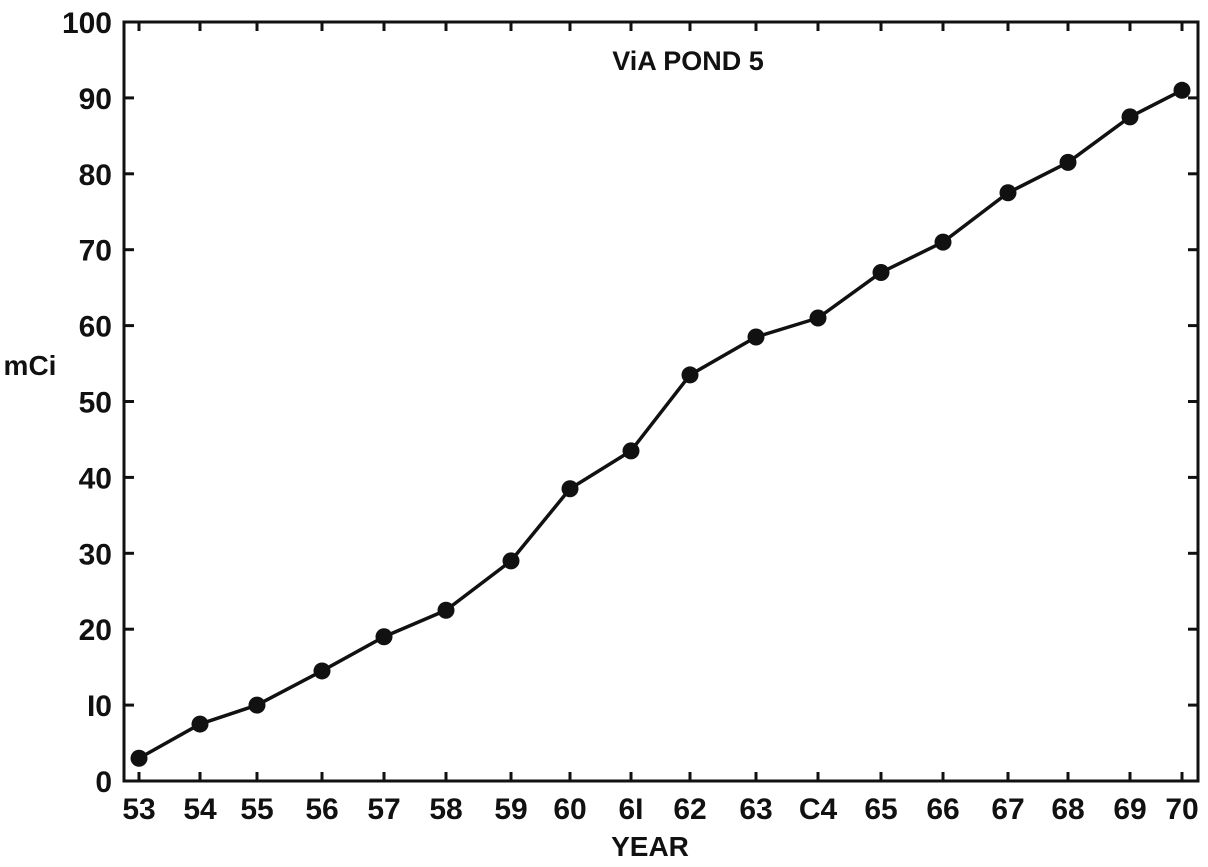 This screenshot has height=867, width=1208. Describe the element at coordinates (99, 706) in the screenshot. I see `y-tick-label: I0` at that location.